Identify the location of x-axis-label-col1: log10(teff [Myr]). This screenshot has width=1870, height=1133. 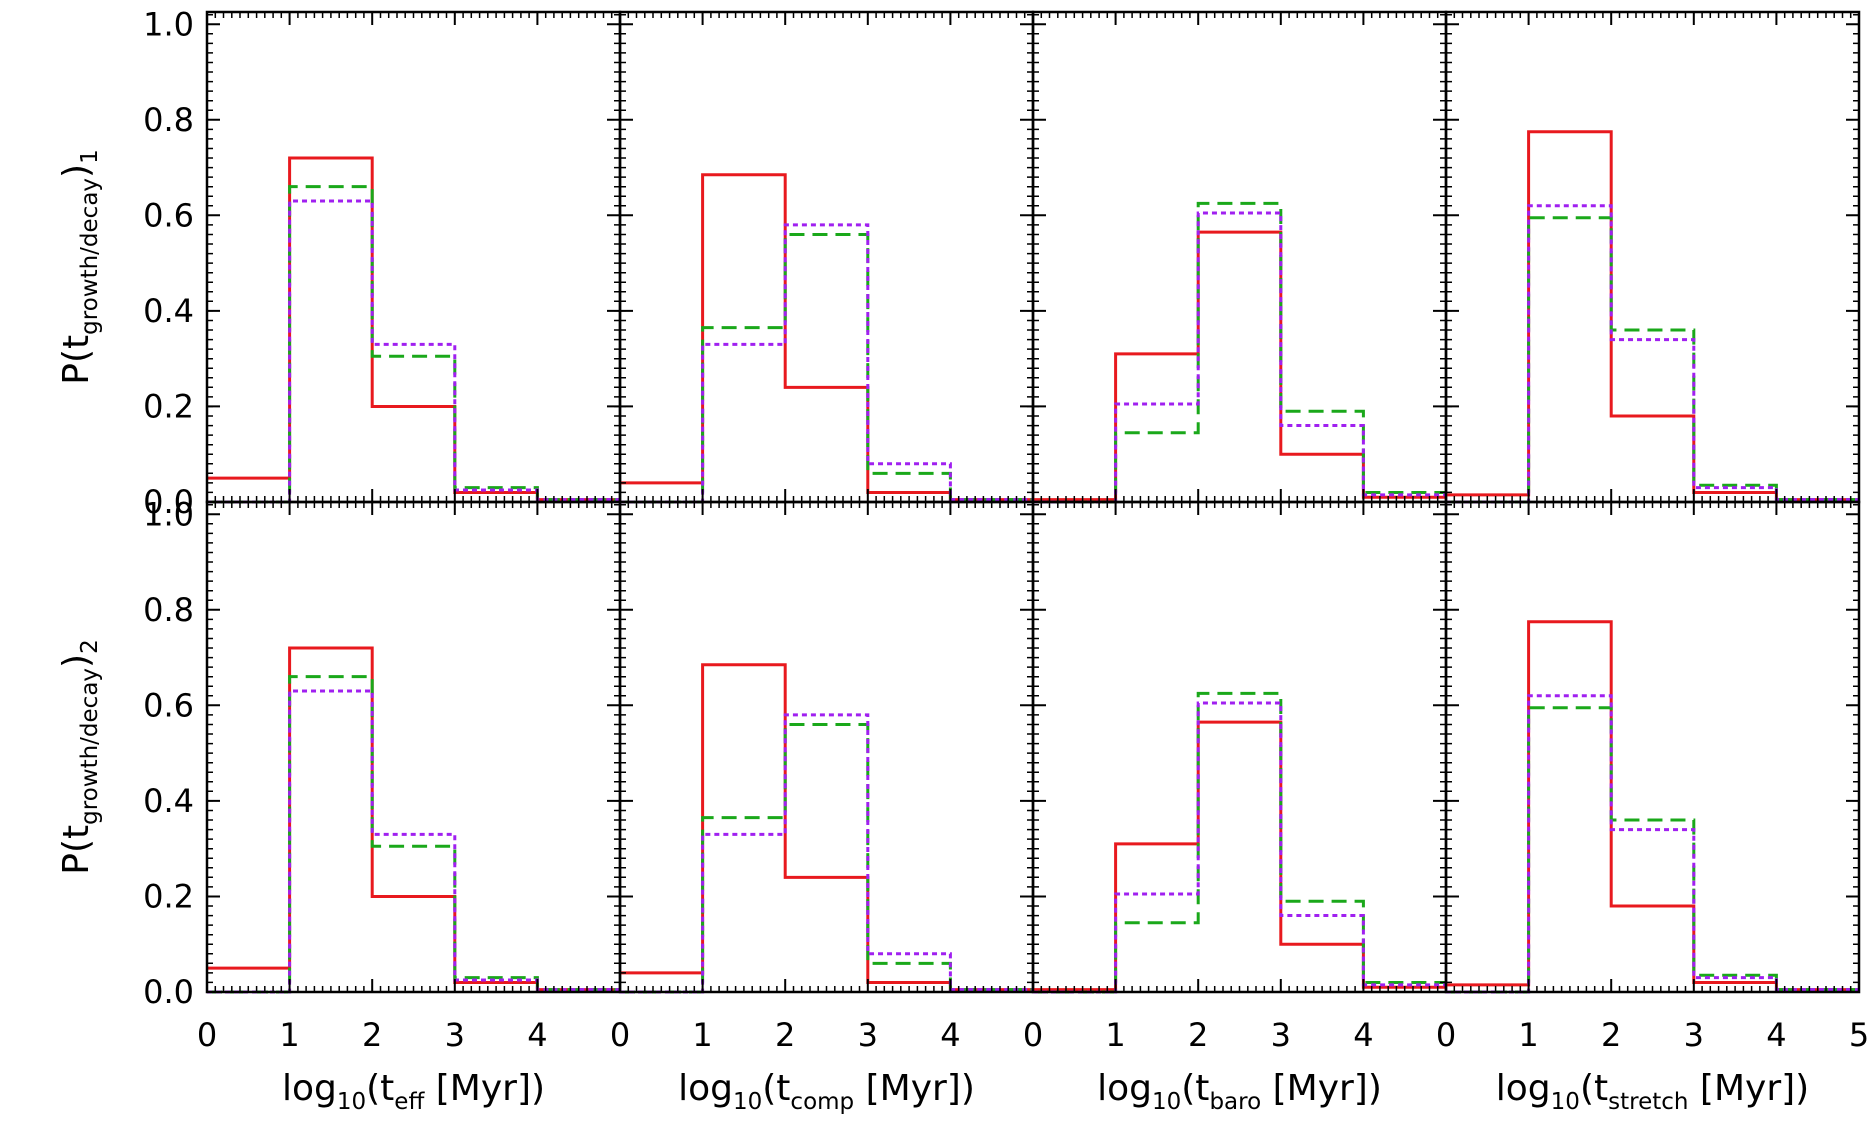
(413, 1091).